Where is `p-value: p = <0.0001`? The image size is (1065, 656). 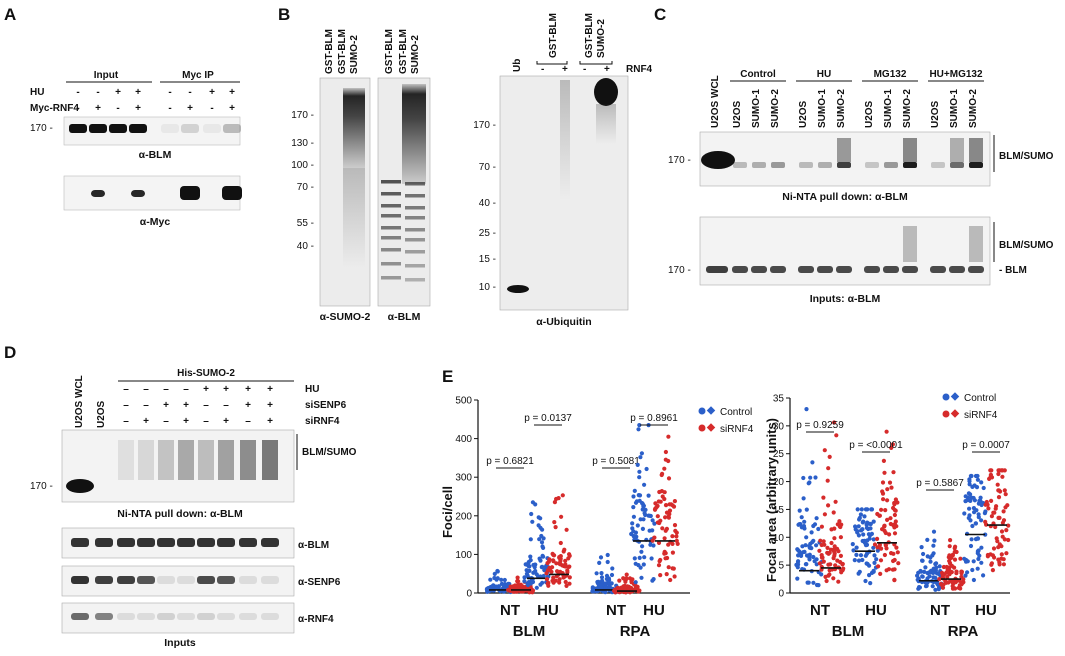 p-value: p = <0.0001 is located at coordinates (876, 445).